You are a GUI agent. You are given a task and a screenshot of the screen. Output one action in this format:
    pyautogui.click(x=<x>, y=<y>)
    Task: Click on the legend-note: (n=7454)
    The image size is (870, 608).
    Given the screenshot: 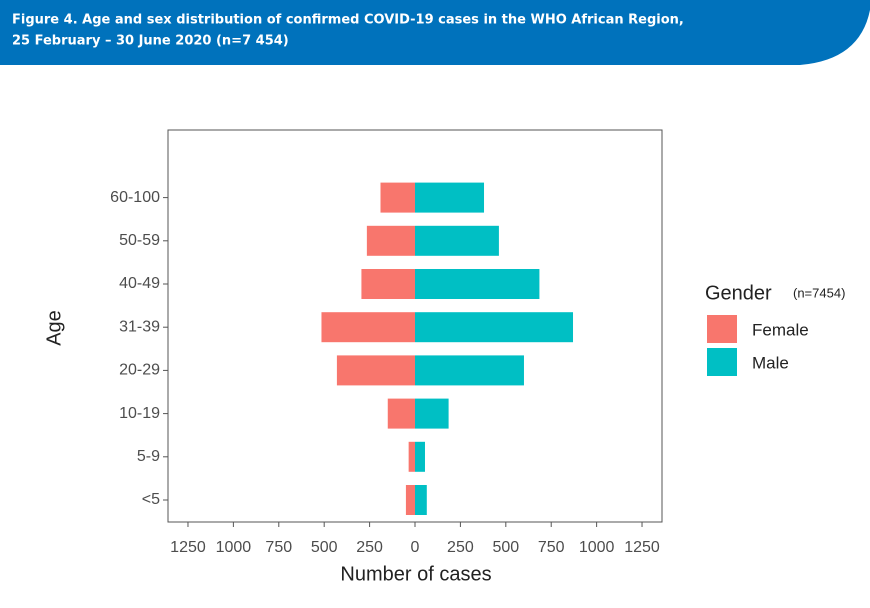 What is the action you would take?
    pyautogui.click(x=819, y=292)
    